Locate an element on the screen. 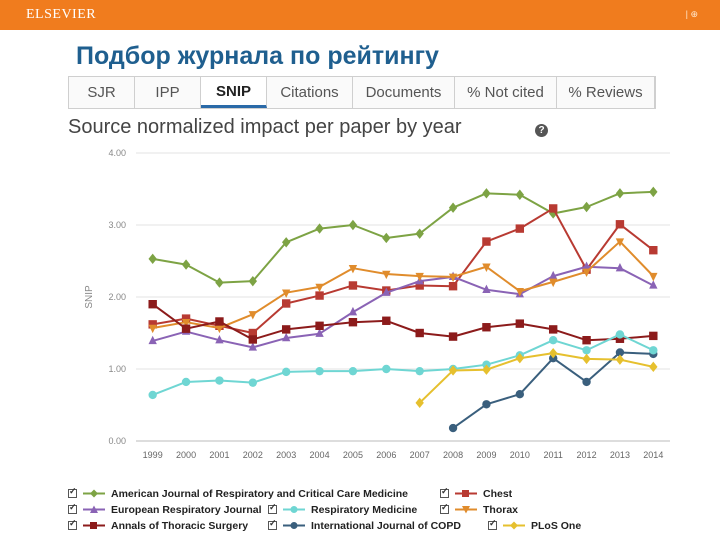 This screenshot has height=540, width=720. y-tick-label: 3.00 is located at coordinates (117, 225).